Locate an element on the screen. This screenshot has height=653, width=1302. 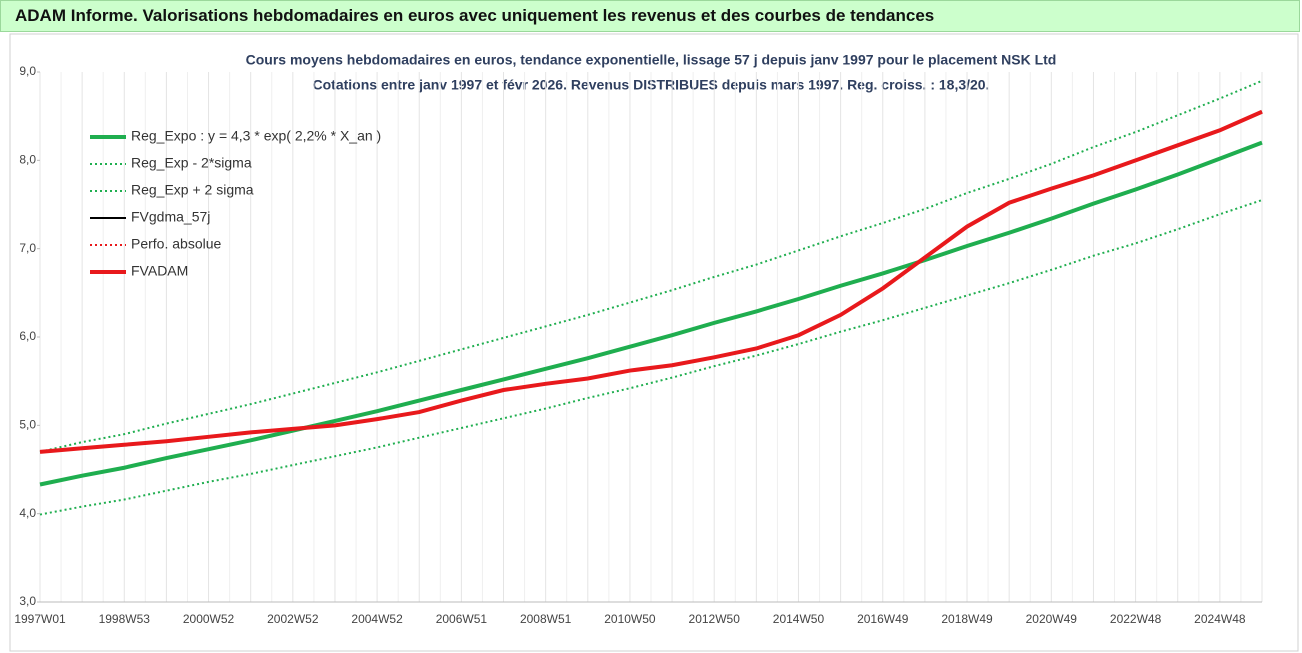
x-tick-label: 1997W01 is located at coordinates (40, 619).